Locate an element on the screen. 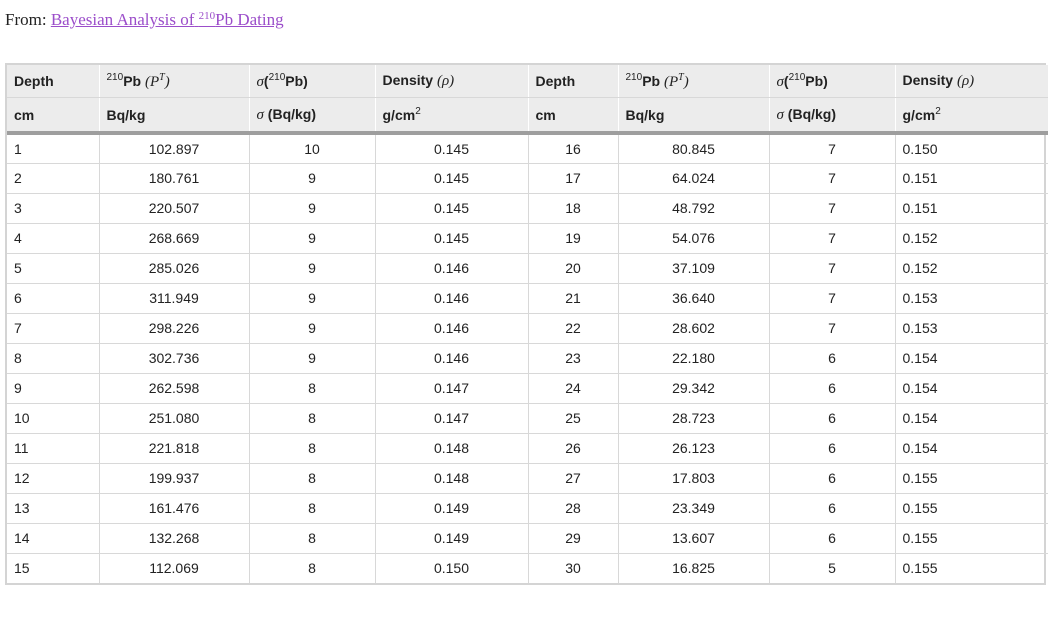 The image size is (1055, 622). table-cell: 4 is located at coordinates (53, 238).